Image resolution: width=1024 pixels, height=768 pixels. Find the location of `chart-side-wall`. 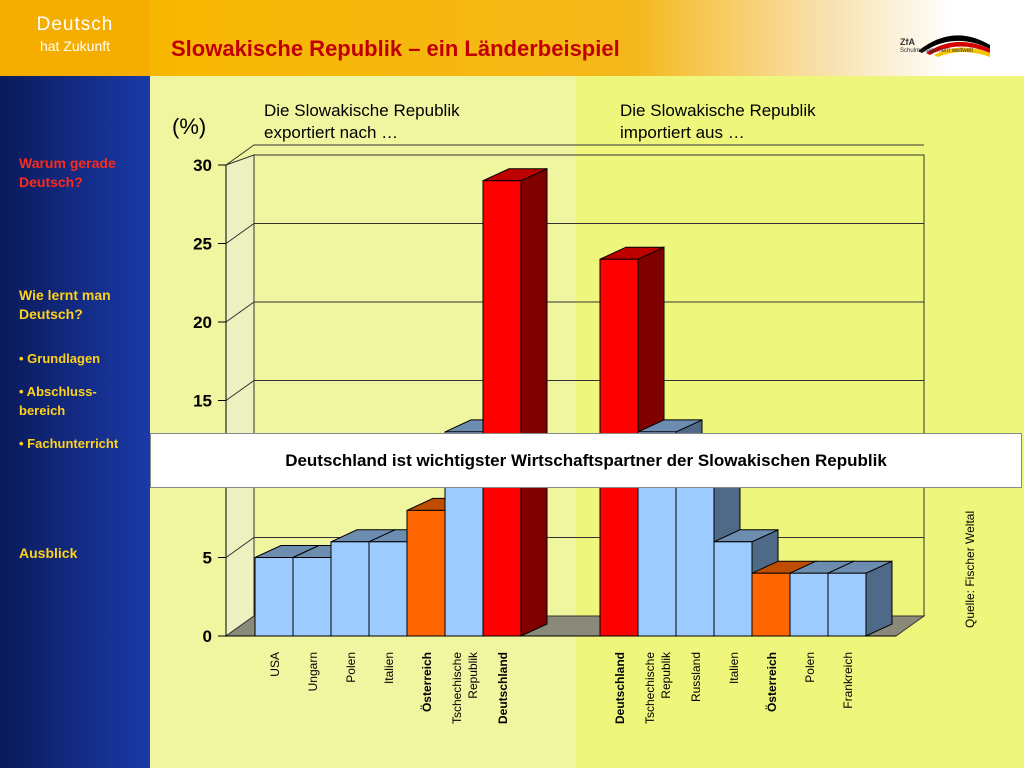

chart-side-wall is located at coordinates (240, 395).